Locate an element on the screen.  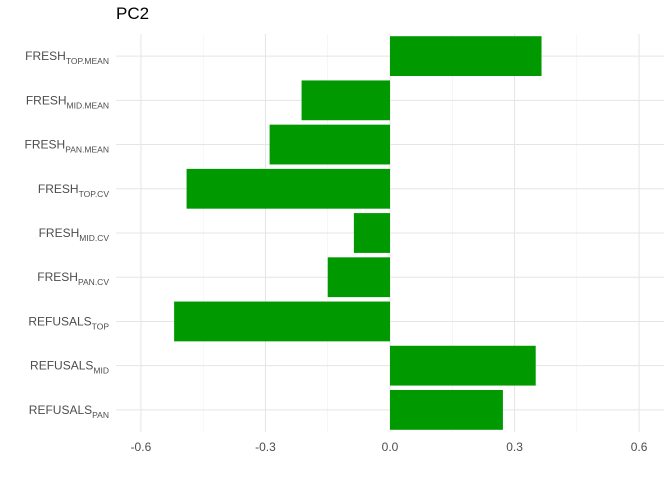
y-tick-label: FRESHPAN.MEAN is located at coordinates (67, 146).